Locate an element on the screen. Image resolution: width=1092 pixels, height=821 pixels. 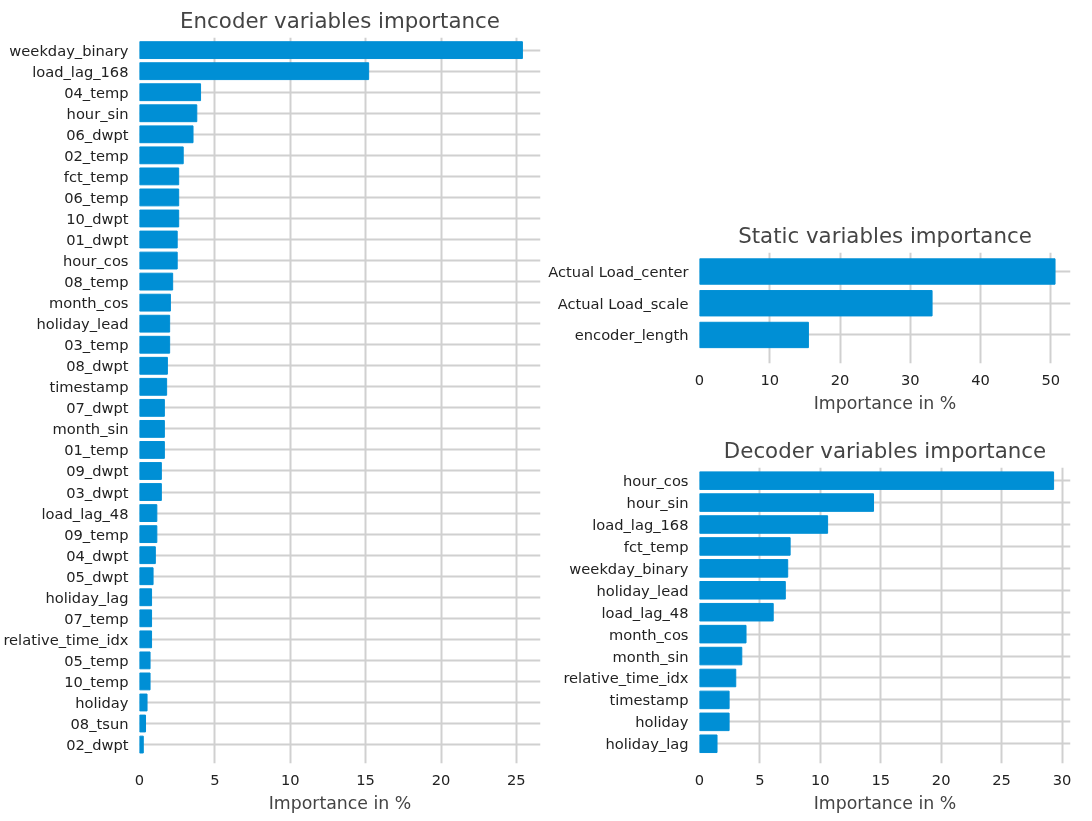
y-tick-label: 01_dwpt is located at coordinates (97, 240).